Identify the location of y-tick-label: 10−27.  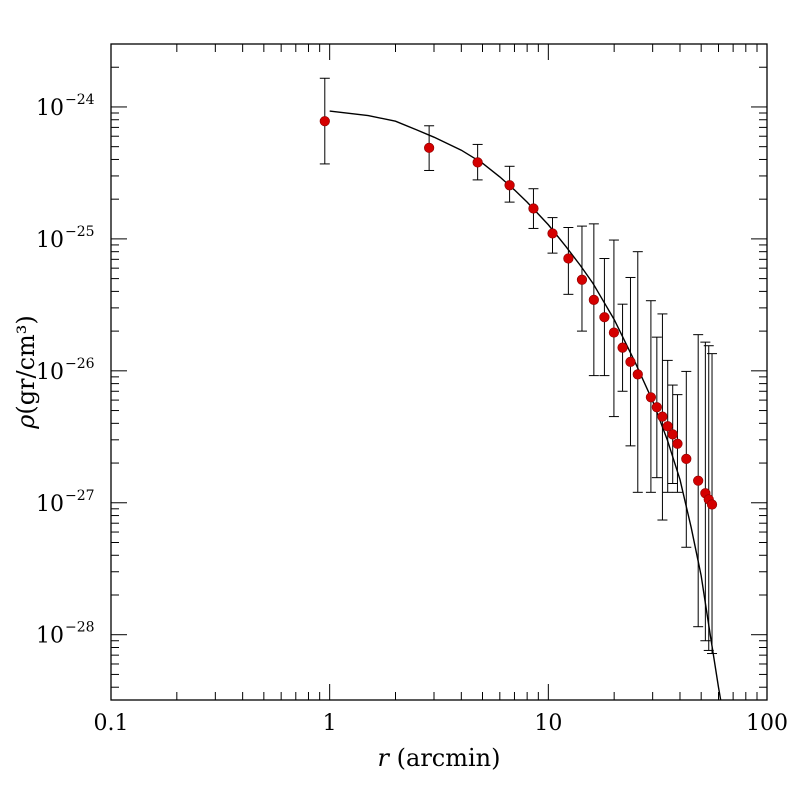
(65, 502).